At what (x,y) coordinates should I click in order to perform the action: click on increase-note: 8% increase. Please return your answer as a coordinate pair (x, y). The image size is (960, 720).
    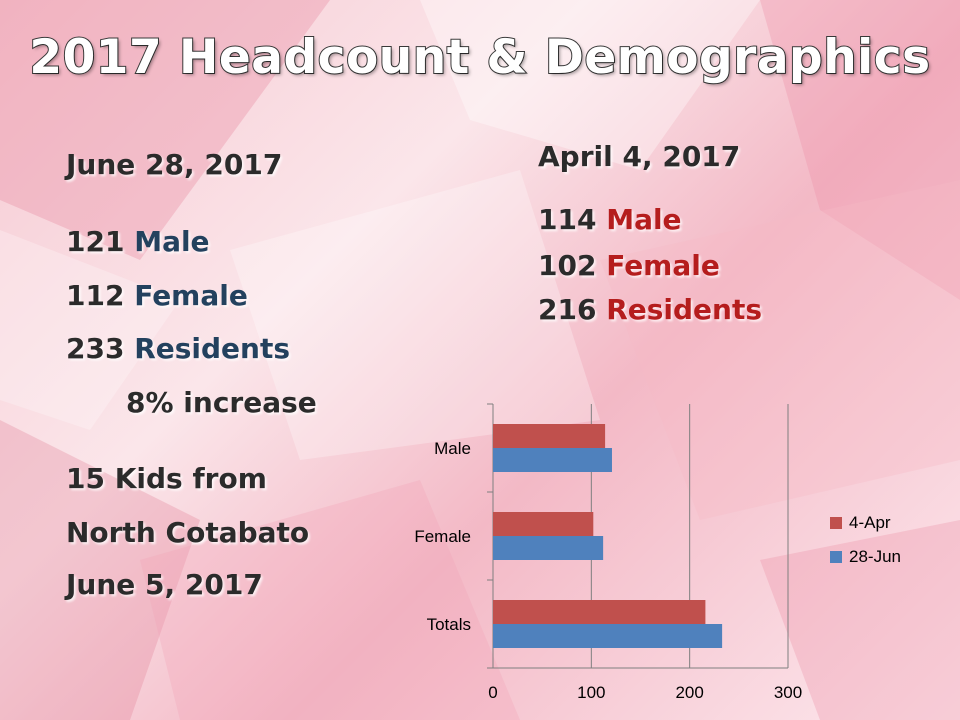
    Looking at the image, I should click on (221, 402).